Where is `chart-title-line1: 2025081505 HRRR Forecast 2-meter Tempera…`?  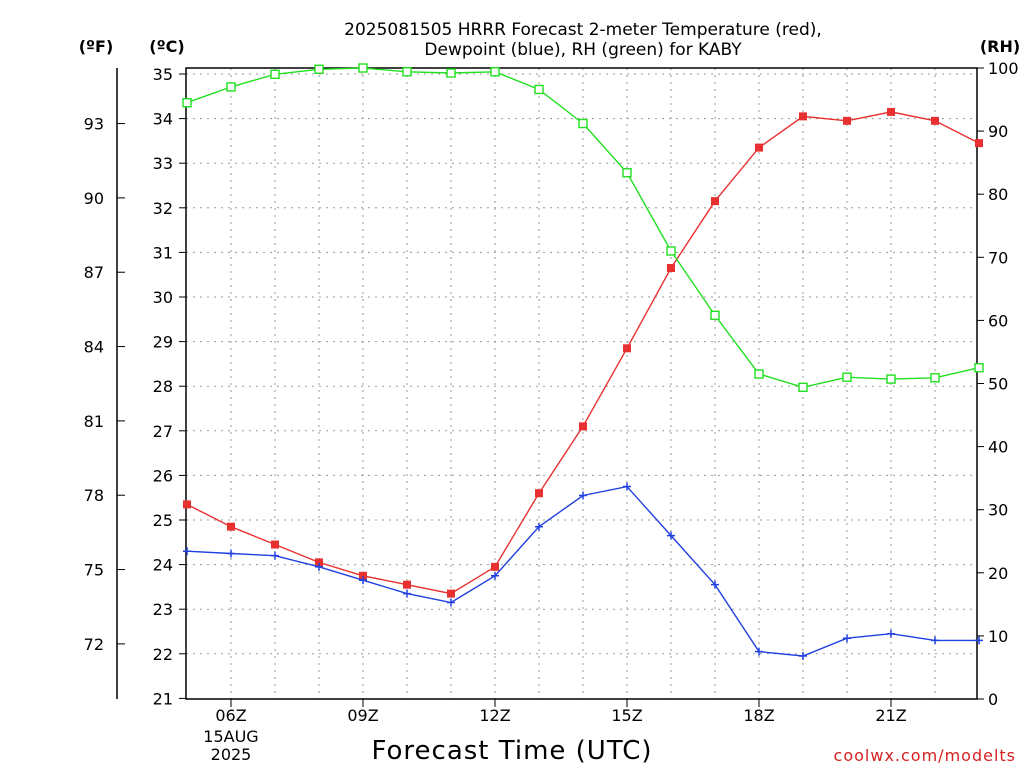 chart-title-line1: 2025081505 HRRR Forecast 2-meter Tempera… is located at coordinates (583, 30).